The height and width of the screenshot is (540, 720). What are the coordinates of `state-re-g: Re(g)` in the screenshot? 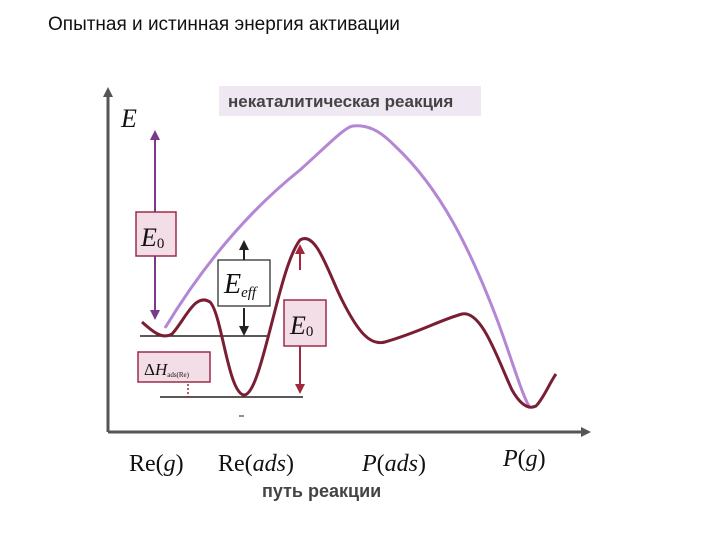 It's located at (156, 464).